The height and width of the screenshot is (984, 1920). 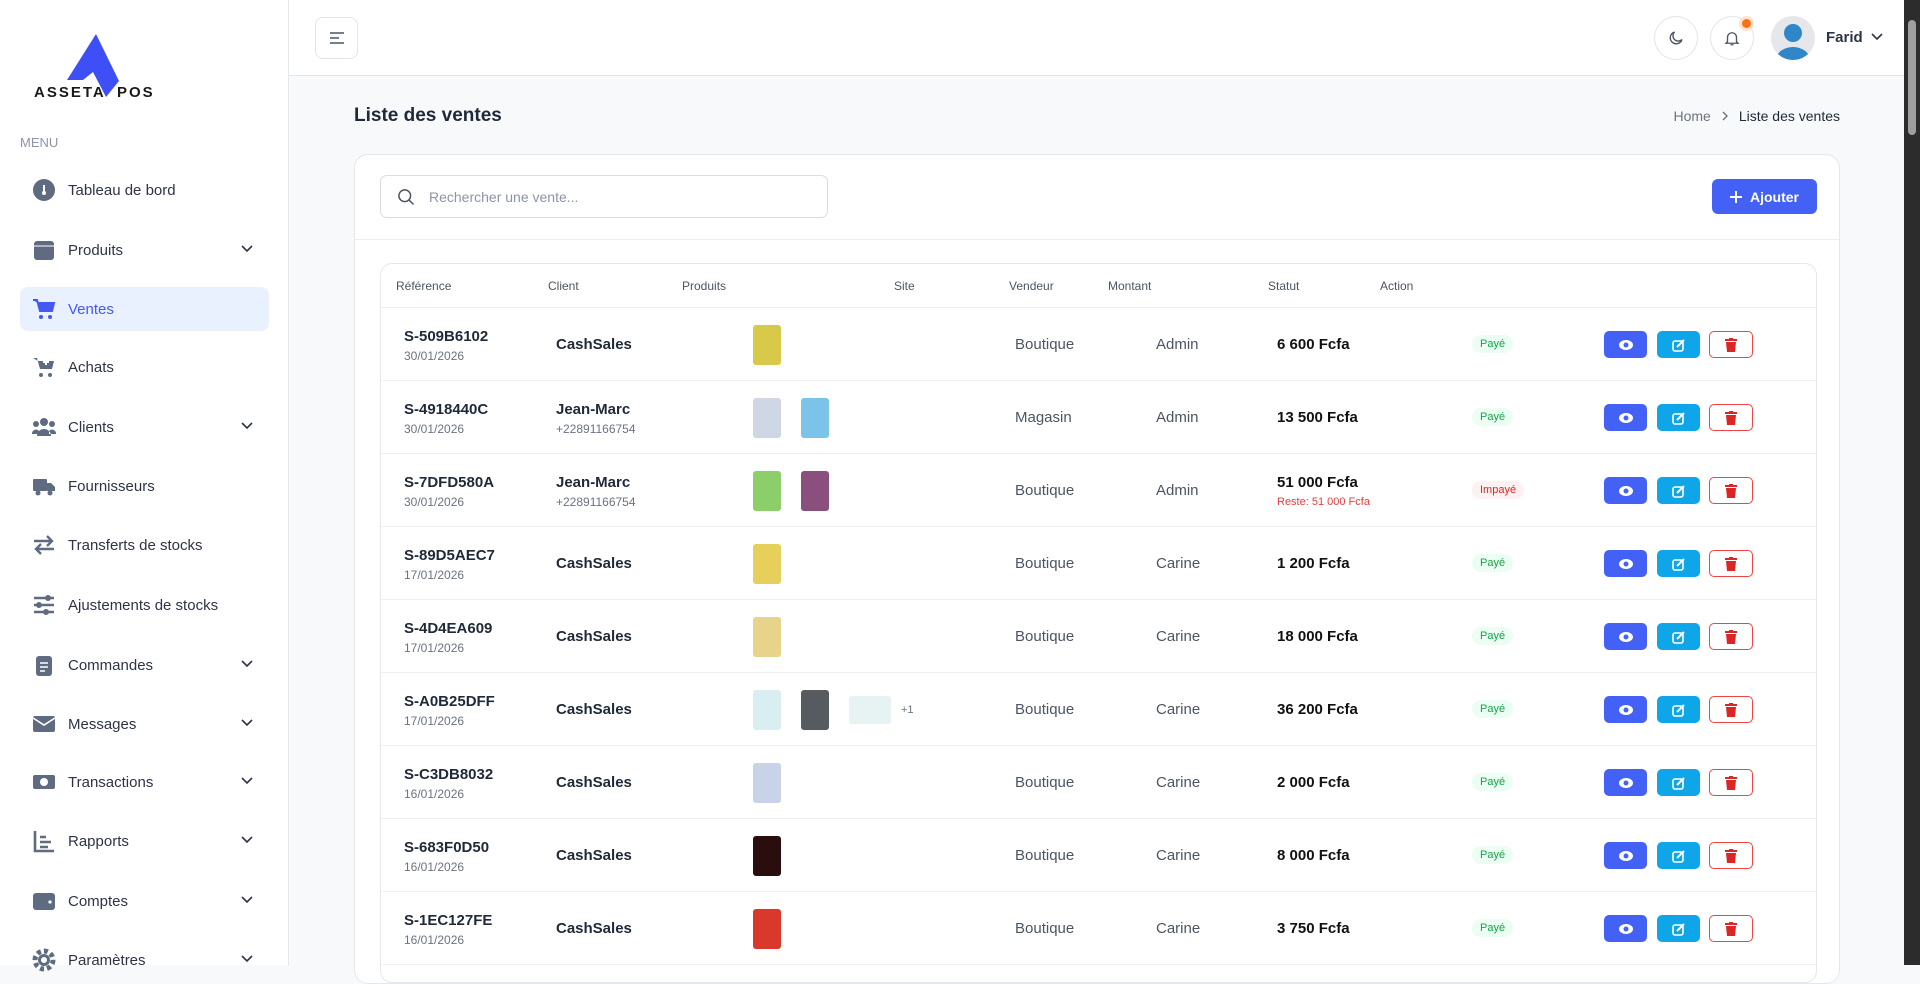 What do you see at coordinates (448, 920) in the screenshot?
I see `sale-reference: S-1EC127FE` at bounding box center [448, 920].